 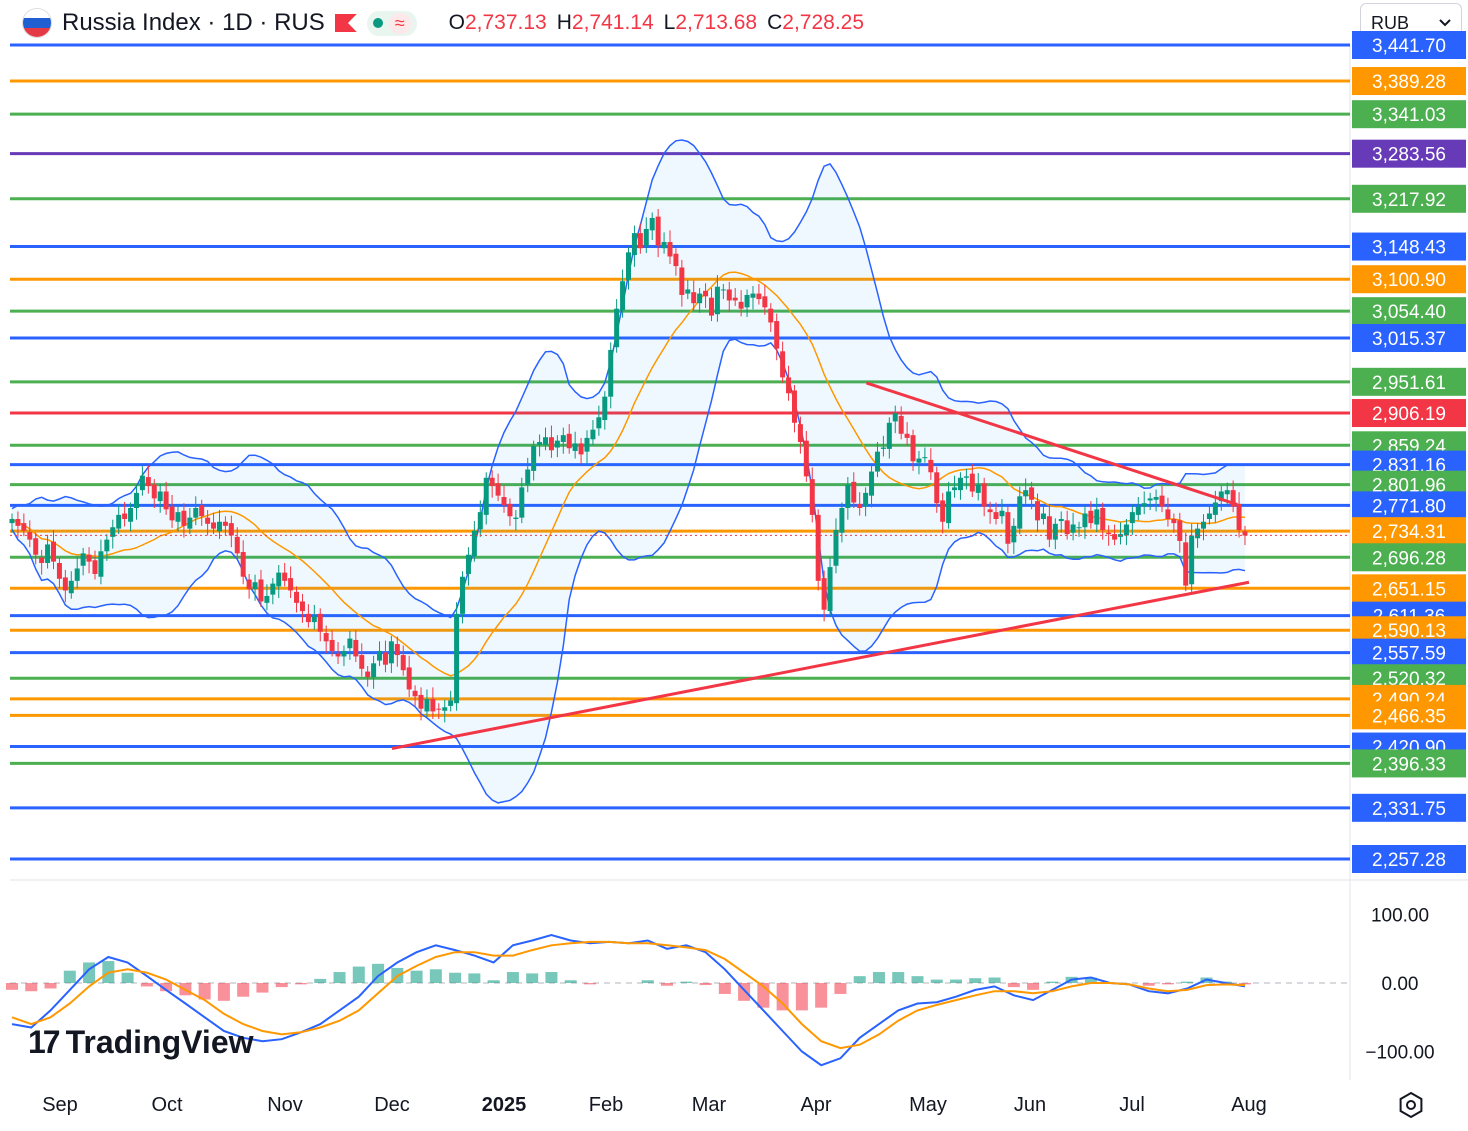 I want to click on high-value: 2,741.14, so click(x=612, y=22).